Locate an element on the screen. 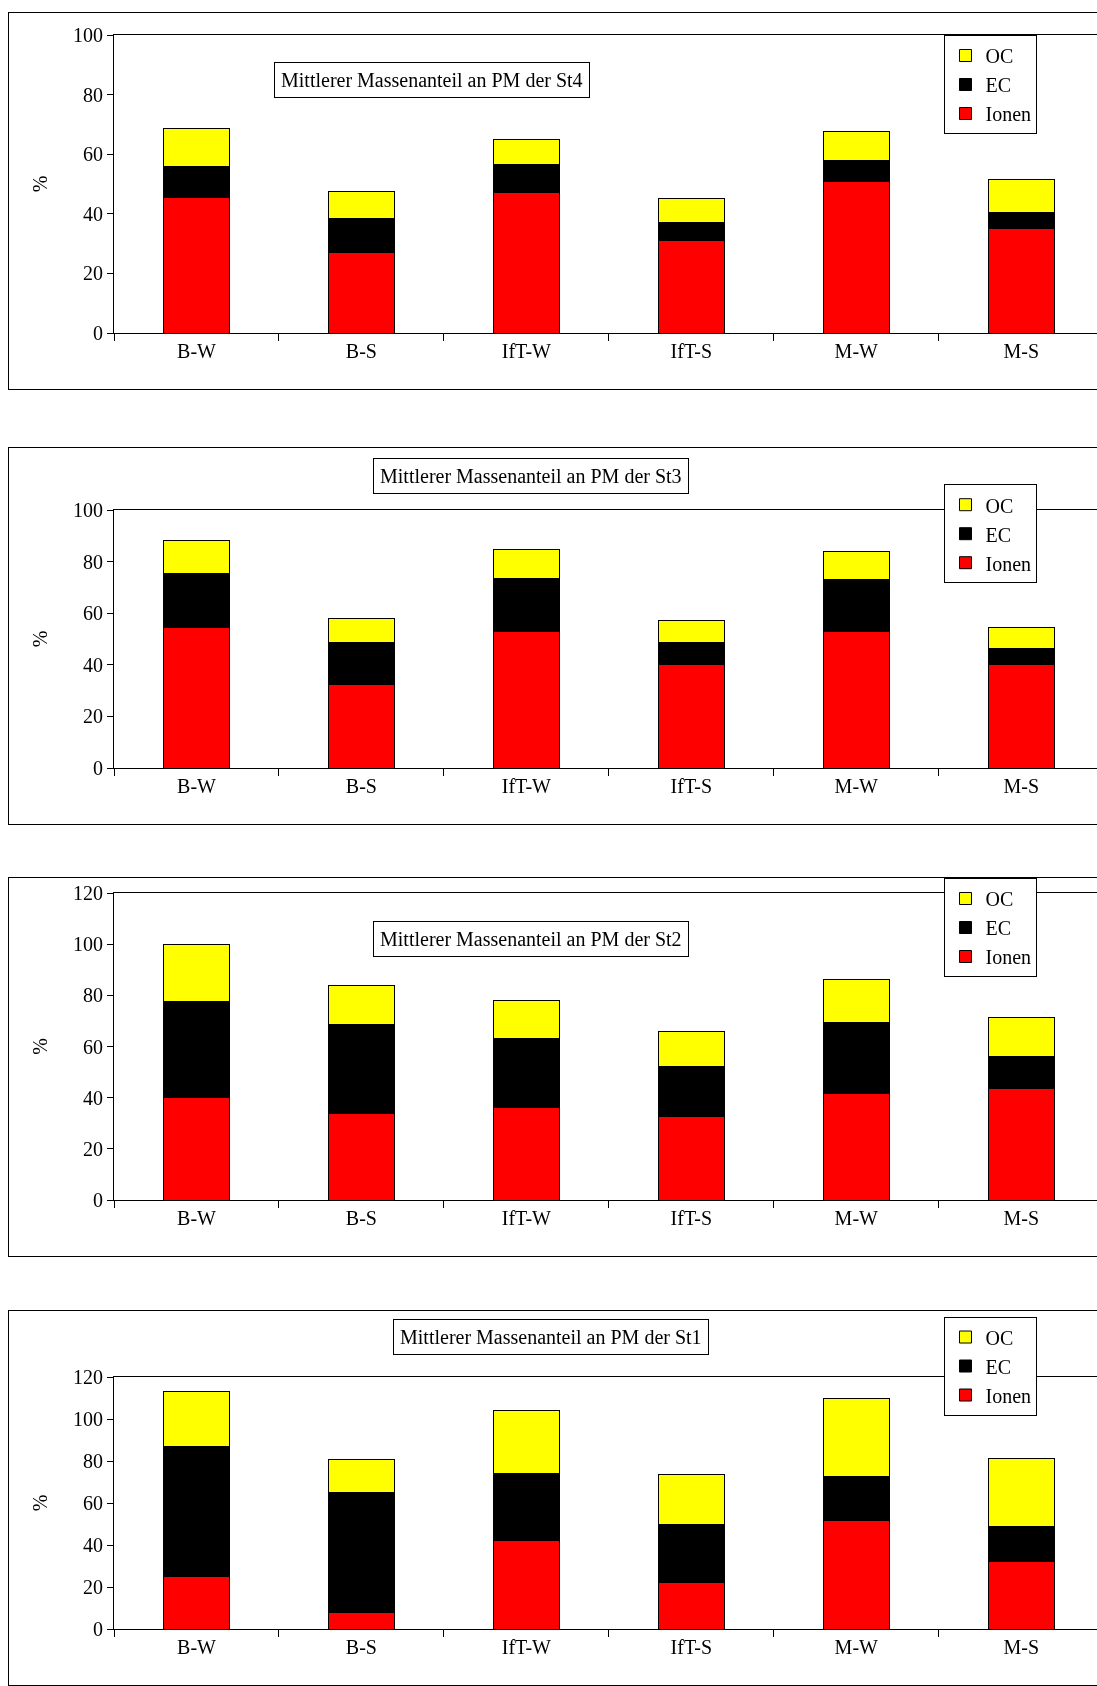 This screenshot has width=1097, height=1686. chart-title: Mittlerer Massenanteil an PM der St1 is located at coordinates (551, 1337).